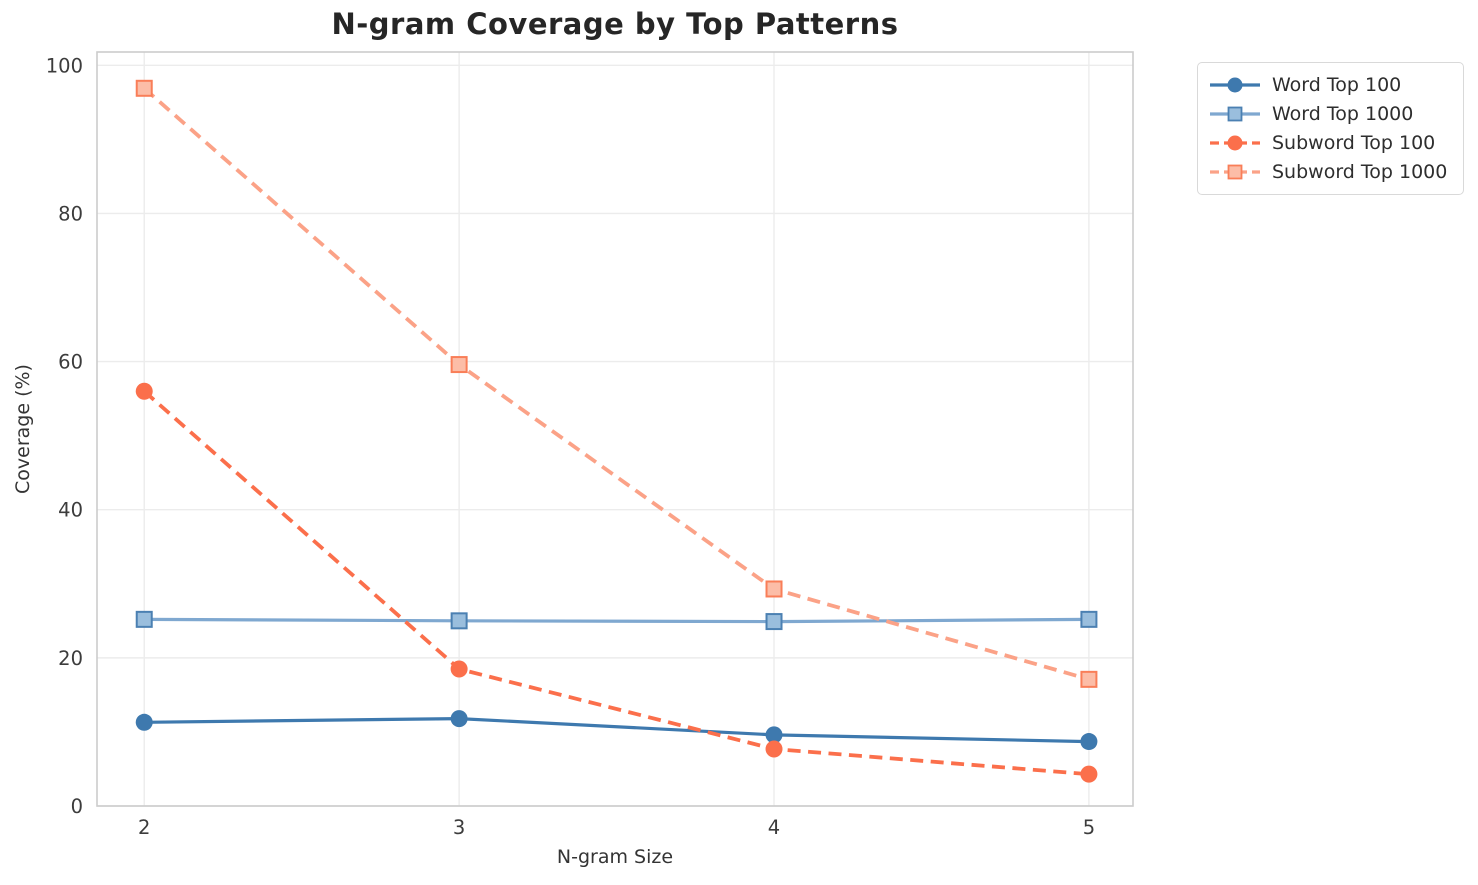 The image size is (1478, 885). What do you see at coordinates (70, 362) in the screenshot?
I see `y-tick-label: 60` at bounding box center [70, 362].